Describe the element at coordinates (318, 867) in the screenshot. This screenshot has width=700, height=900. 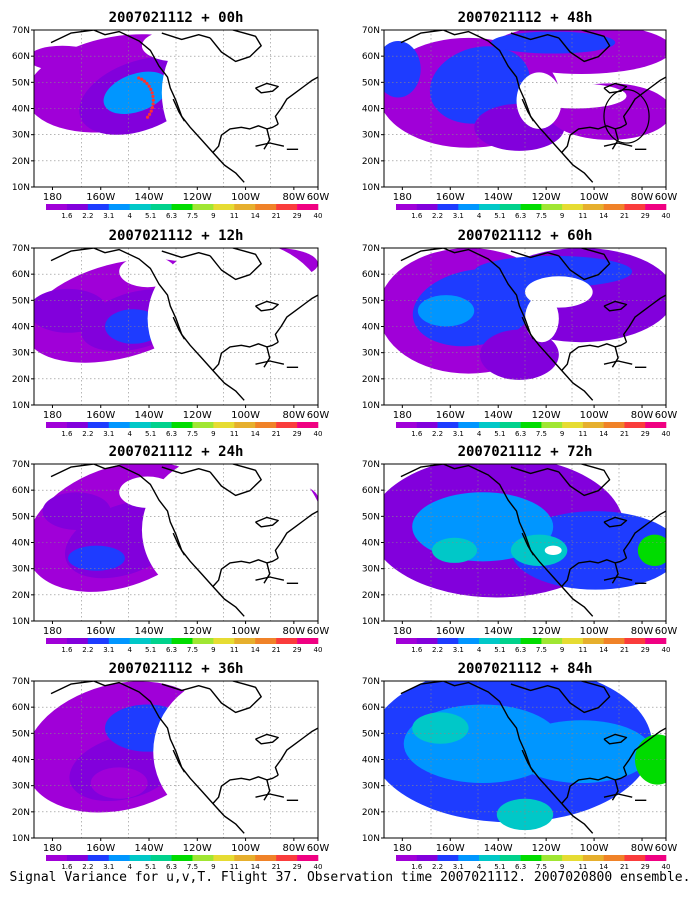
I see `colorbar-label: 40` at that location.